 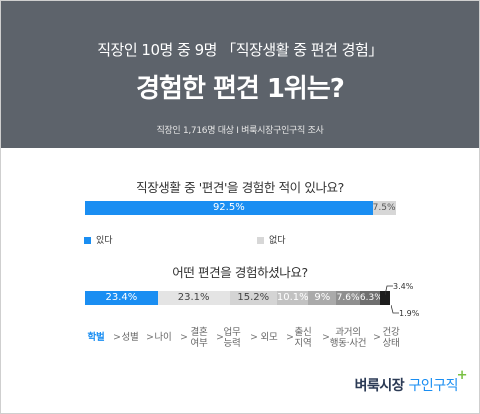 I want to click on bias-type-bar-chart: 23.4% 23.1% 15.2% 10.1% 9% 7.6% 6.3%, so click(x=240, y=298).